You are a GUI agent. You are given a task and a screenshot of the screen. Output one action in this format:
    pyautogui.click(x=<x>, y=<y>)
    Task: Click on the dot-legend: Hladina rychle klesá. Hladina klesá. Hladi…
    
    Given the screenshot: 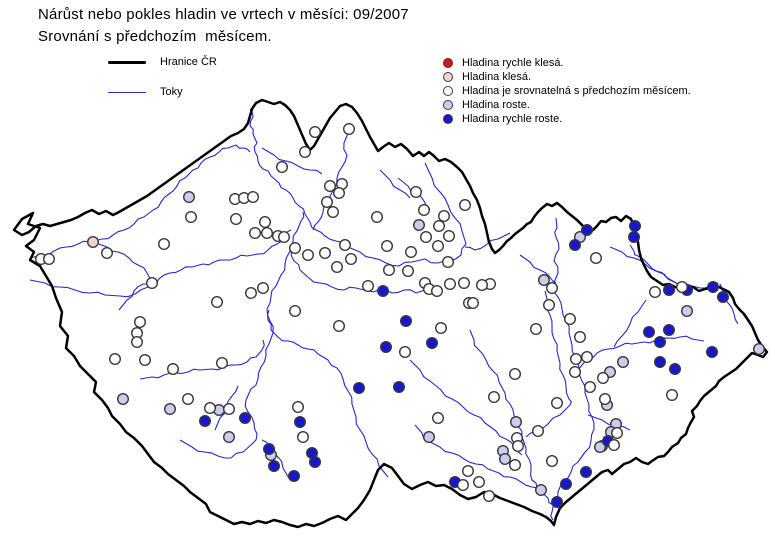 What is the action you would take?
    pyautogui.click(x=567, y=91)
    